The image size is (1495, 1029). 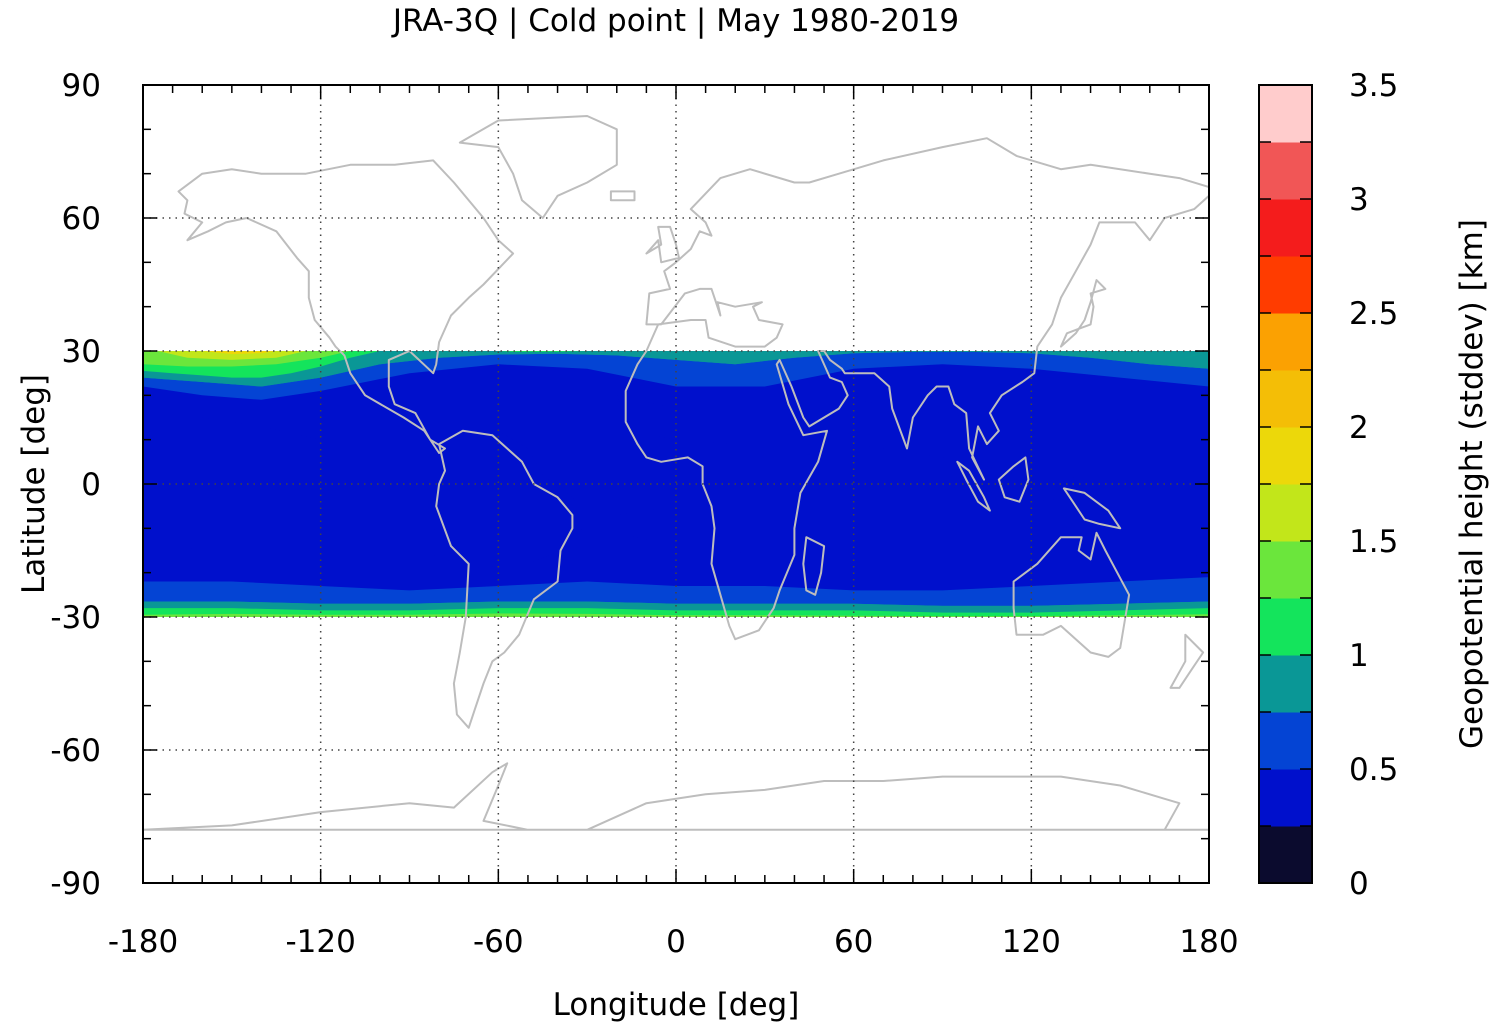 I want to click on y-tick-labels: 90 60 30 0 -30 -60 -90, so click(x=75, y=485).